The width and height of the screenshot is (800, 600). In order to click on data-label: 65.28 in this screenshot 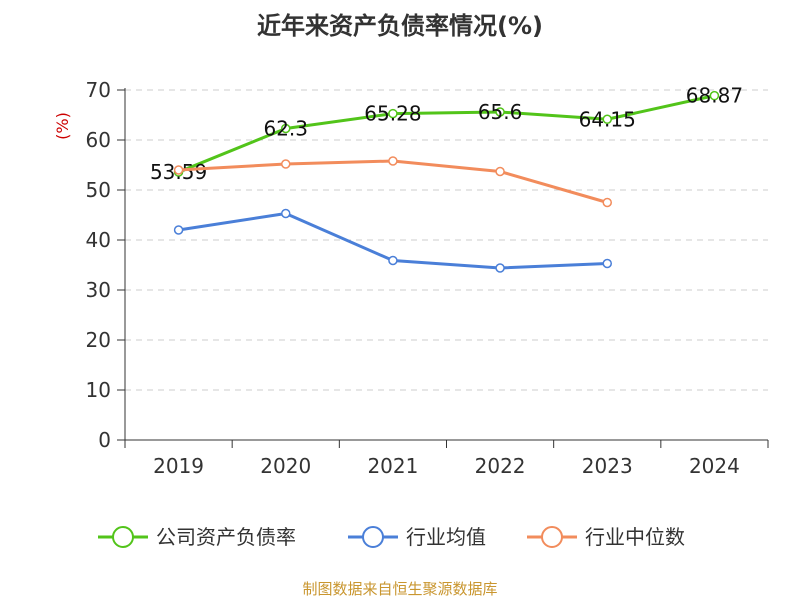, I will do `click(392, 114)`.